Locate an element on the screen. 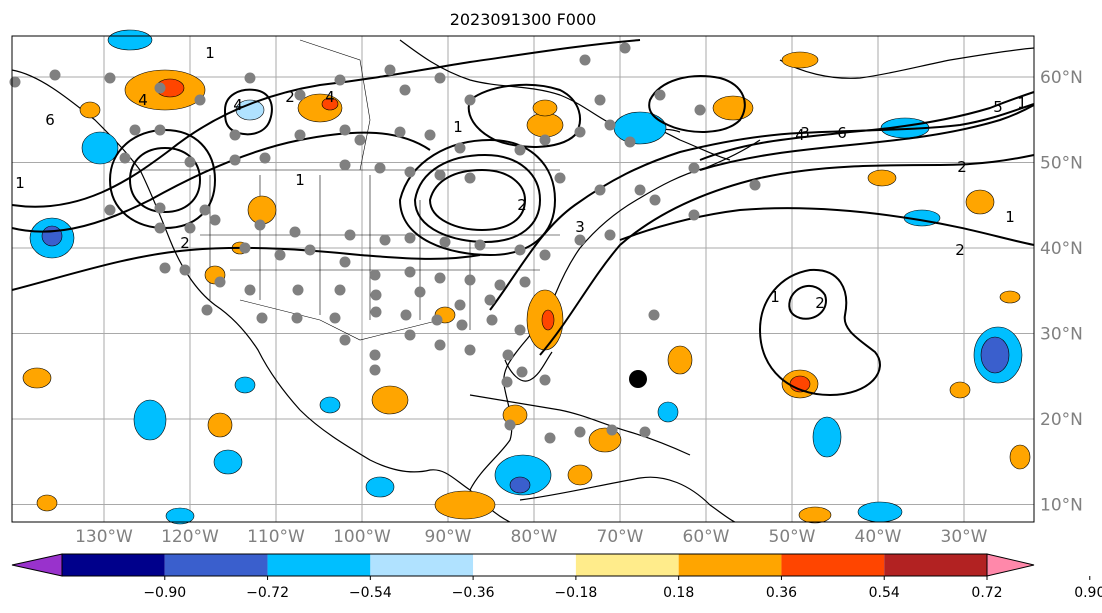  lon-label: 110°W is located at coordinates (276, 537).